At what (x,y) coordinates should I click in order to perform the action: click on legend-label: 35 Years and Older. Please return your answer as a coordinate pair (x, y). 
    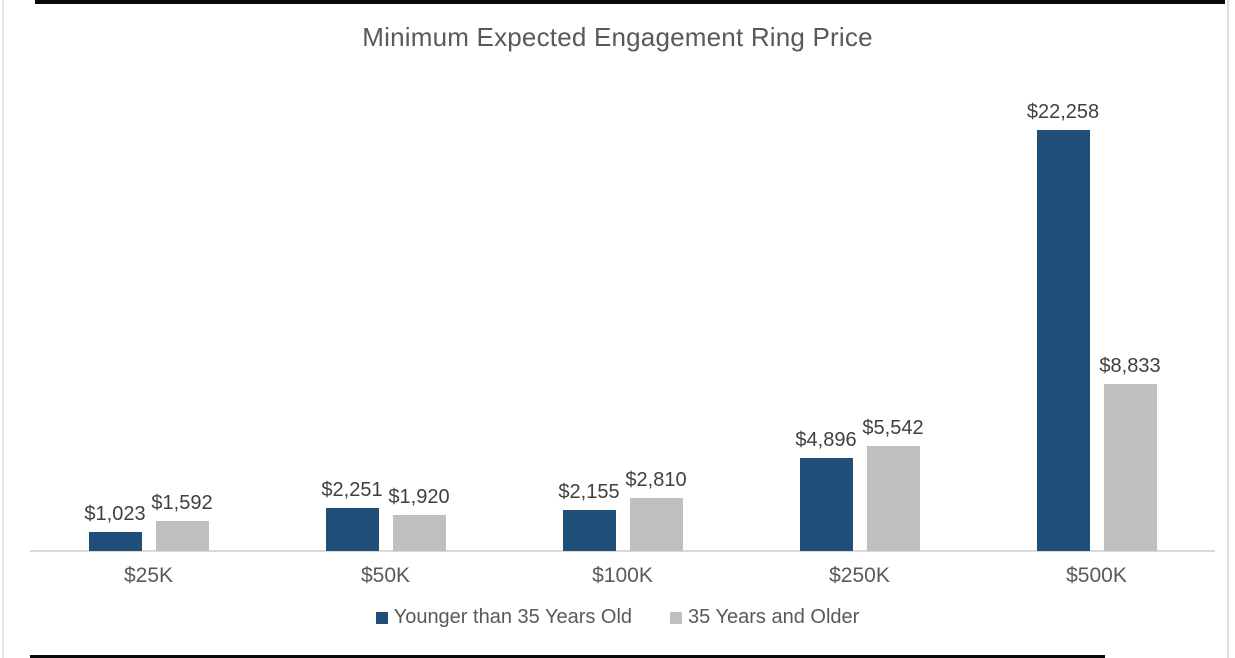
    Looking at the image, I should click on (774, 617).